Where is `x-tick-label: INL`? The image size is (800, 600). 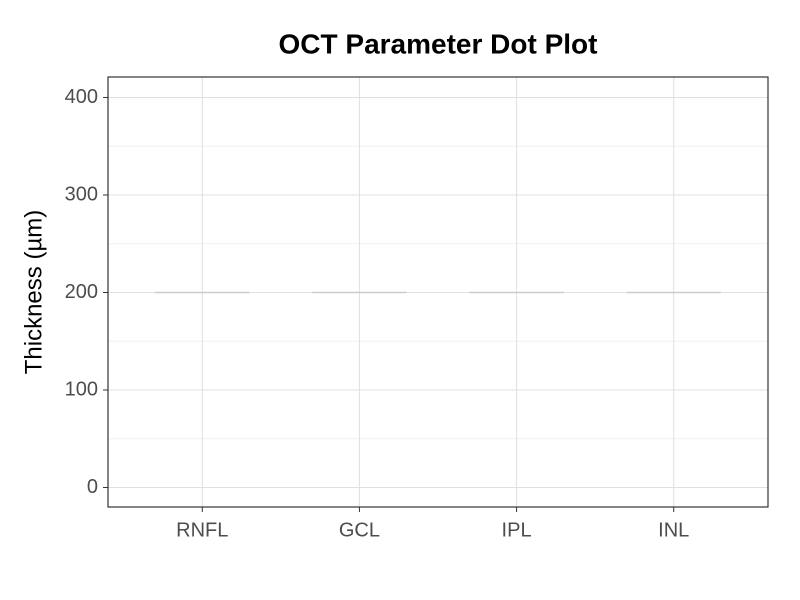 x-tick-label: INL is located at coordinates (673, 530).